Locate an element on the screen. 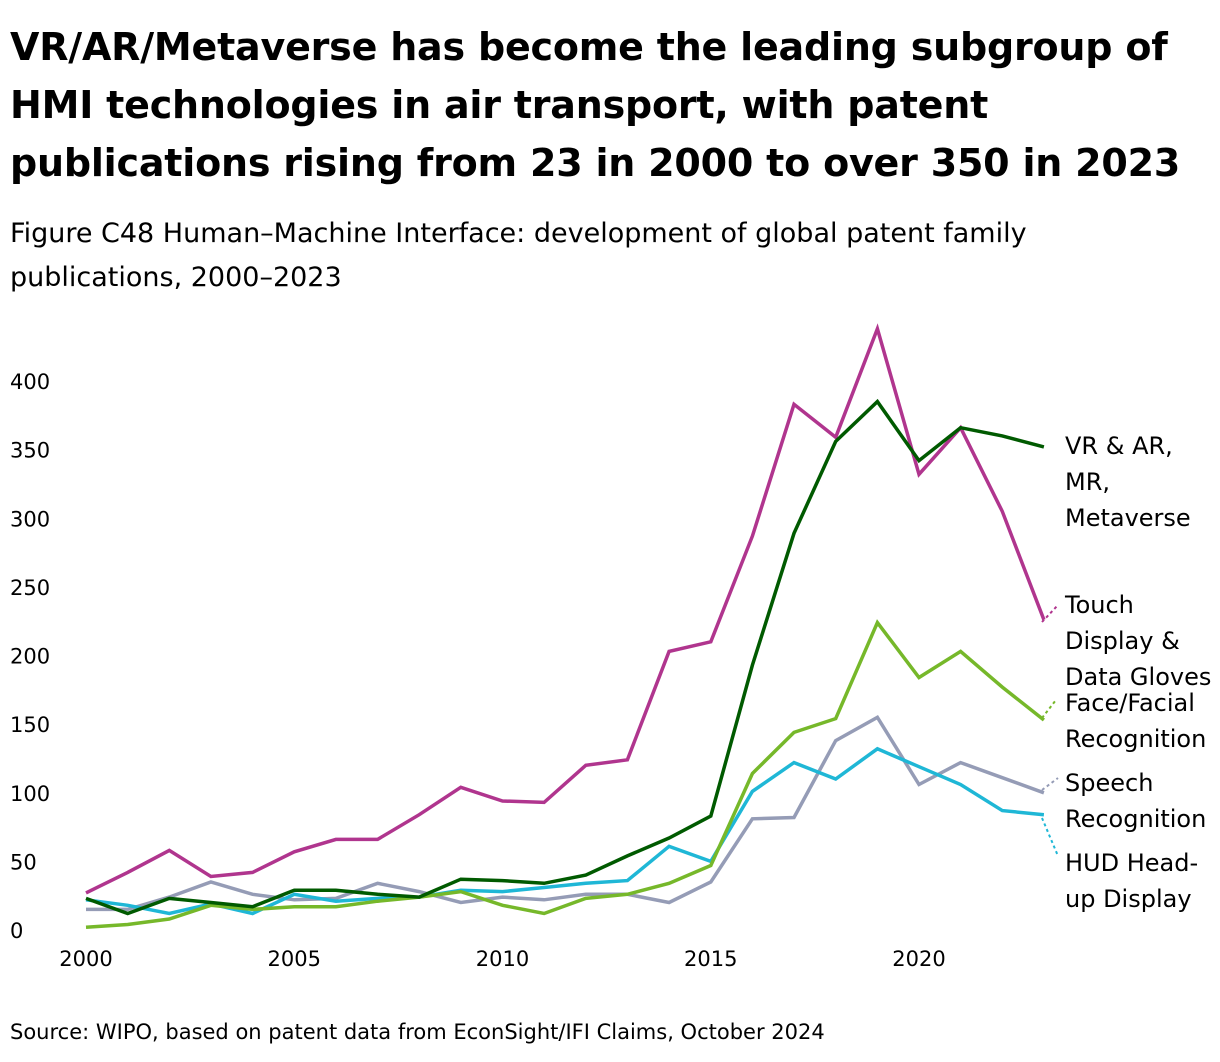  series-label: HUD Head- is located at coordinates (1131, 863).